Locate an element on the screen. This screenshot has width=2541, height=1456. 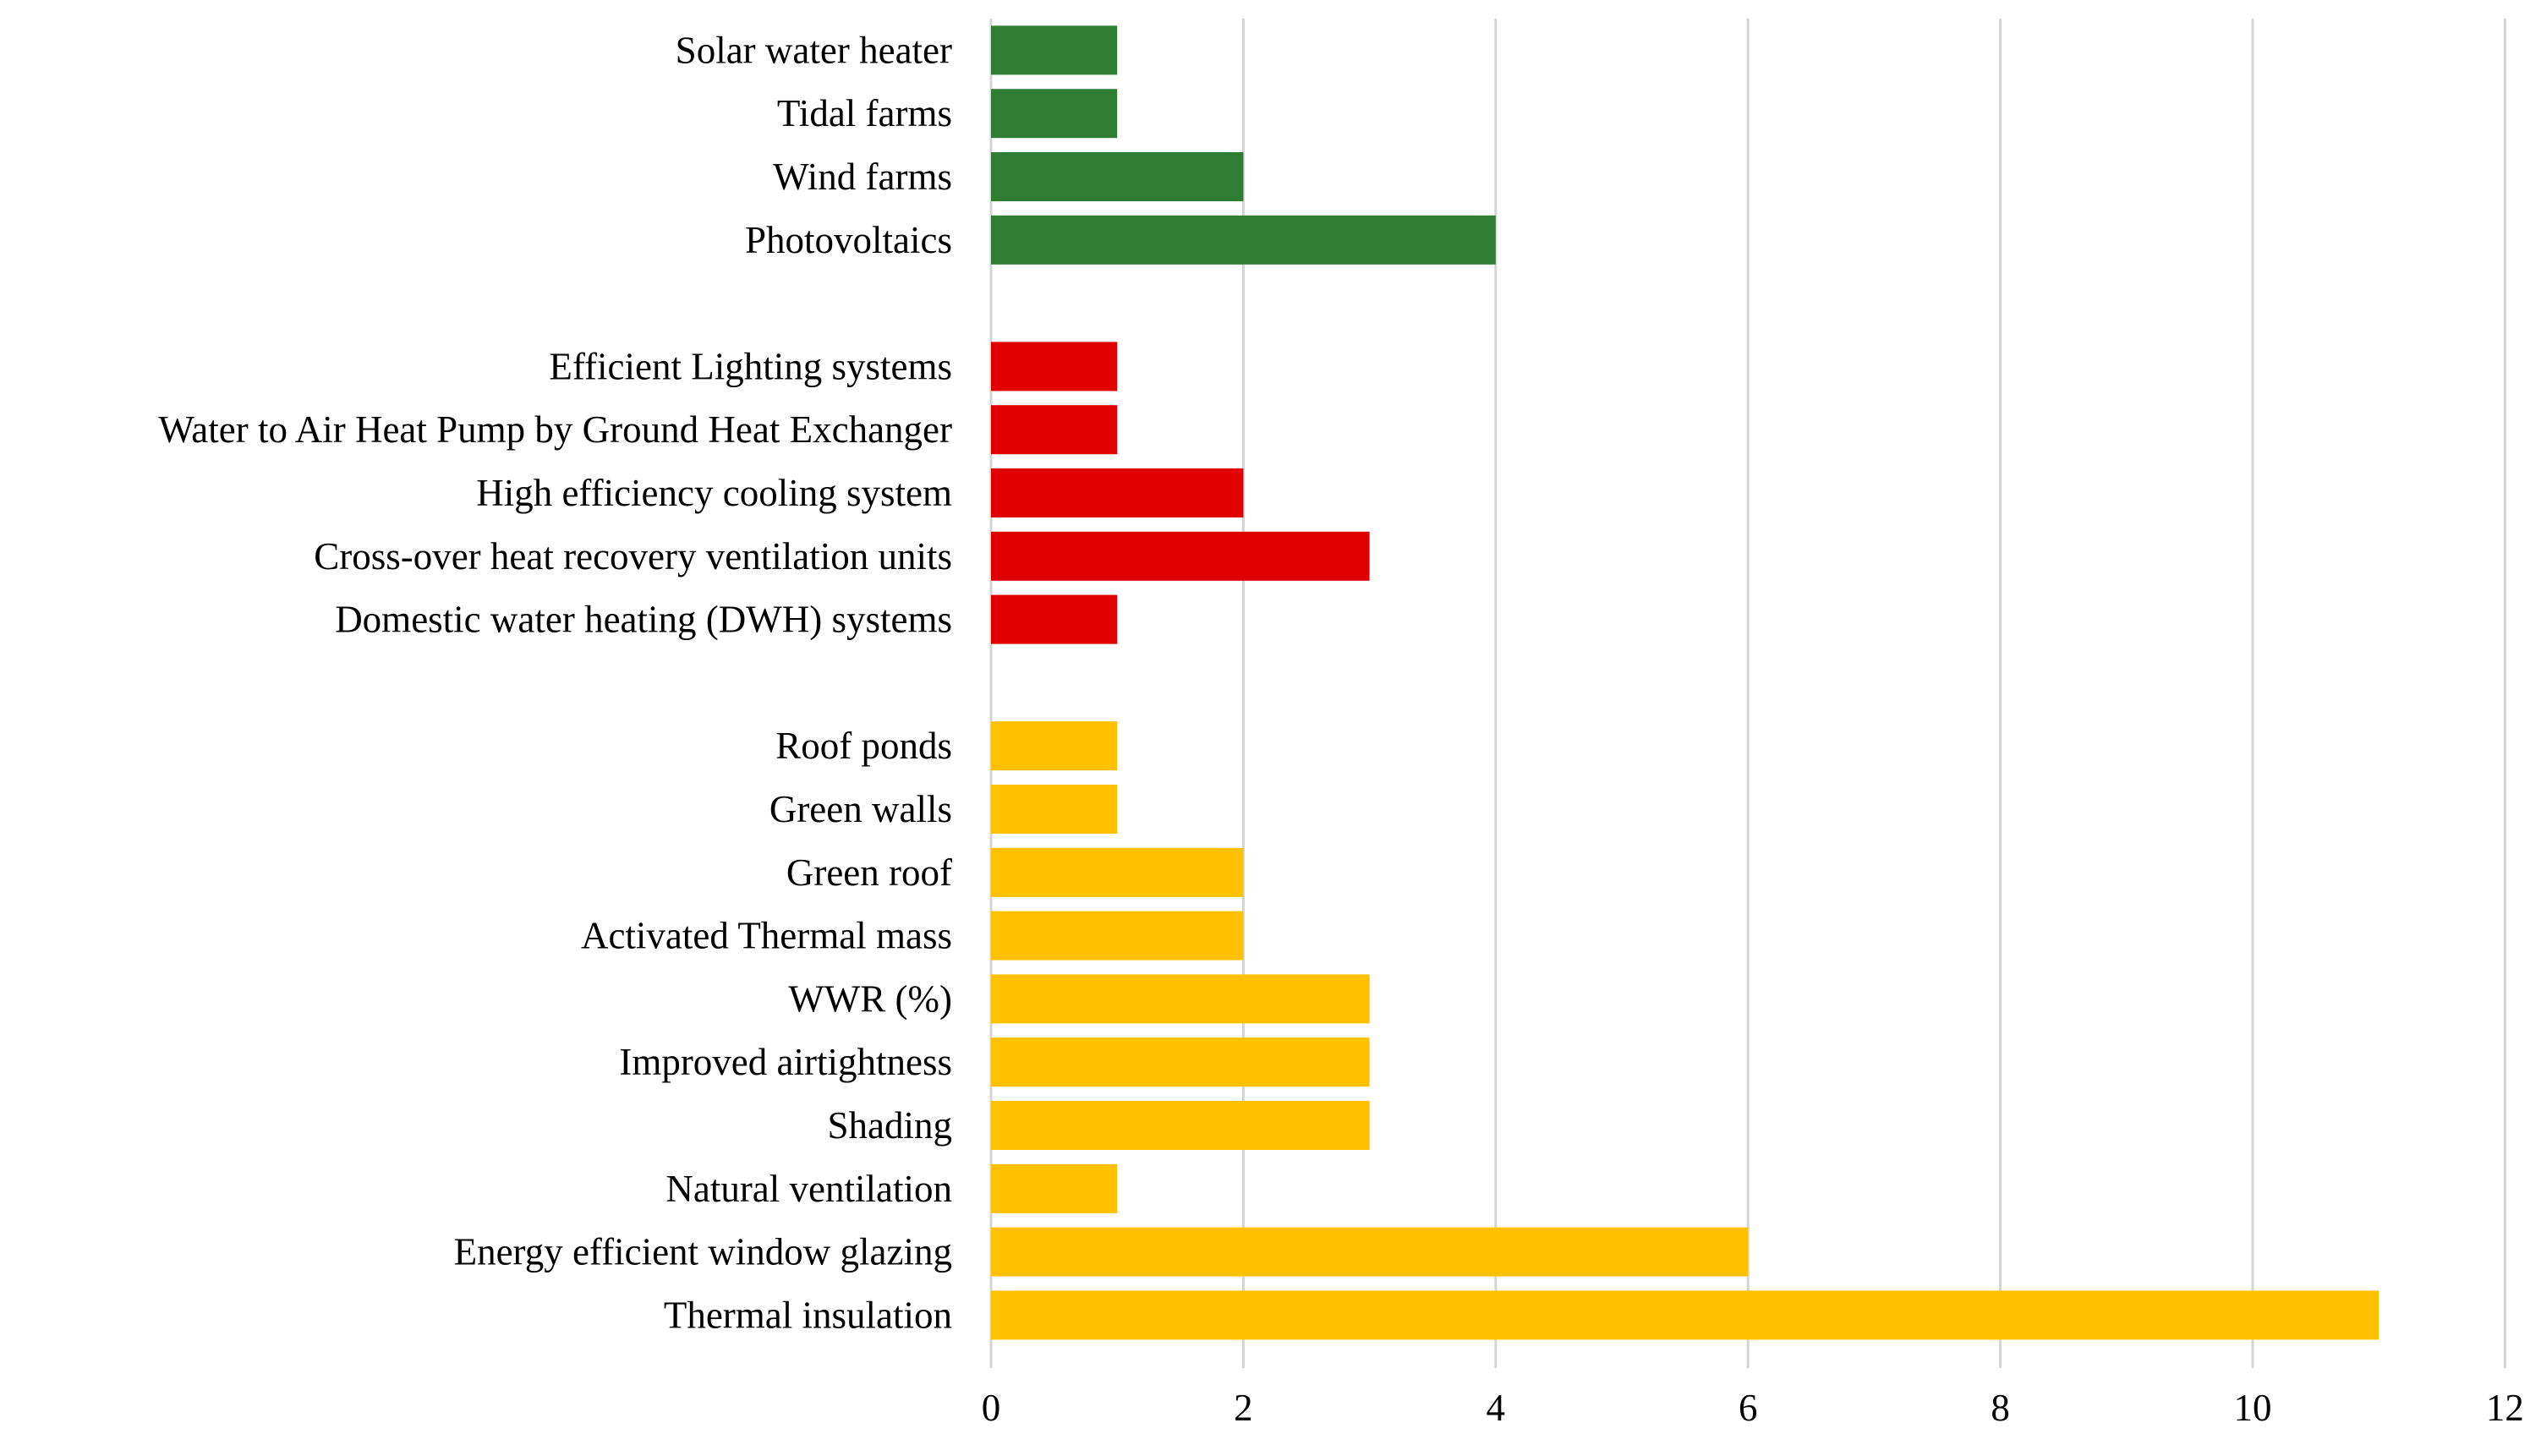
bar-improved-airtightness is located at coordinates (1180, 1062).